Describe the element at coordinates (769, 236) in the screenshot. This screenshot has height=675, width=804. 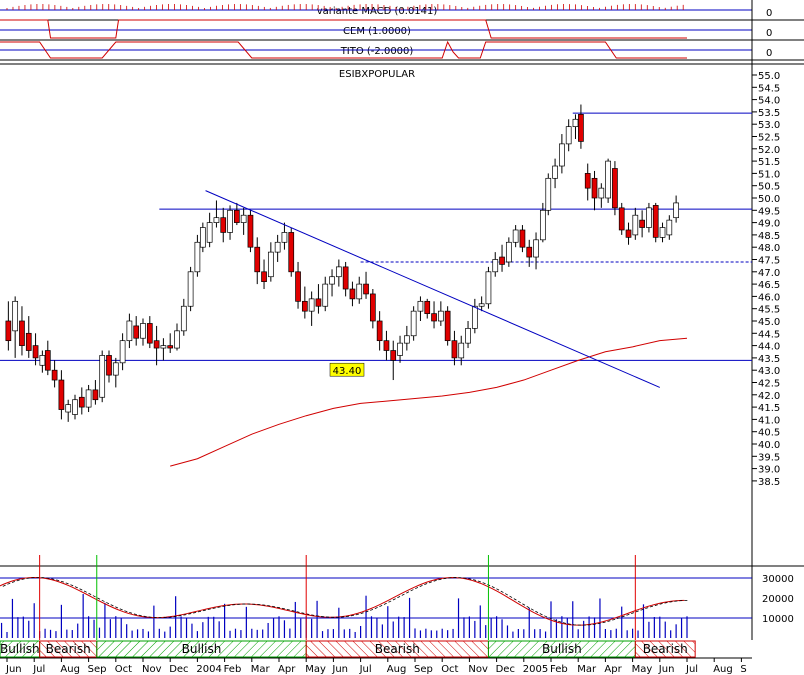
I see `price-tick-label: 48.5` at that location.